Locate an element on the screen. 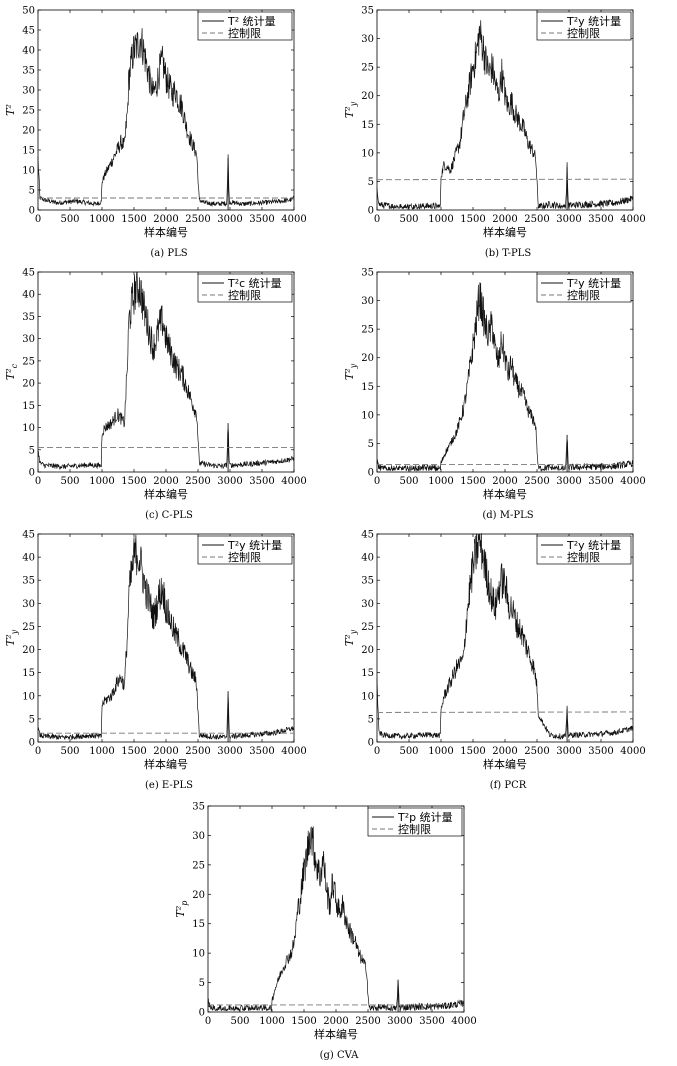  y-axis-label-subscript: y is located at coordinates (353, 104).